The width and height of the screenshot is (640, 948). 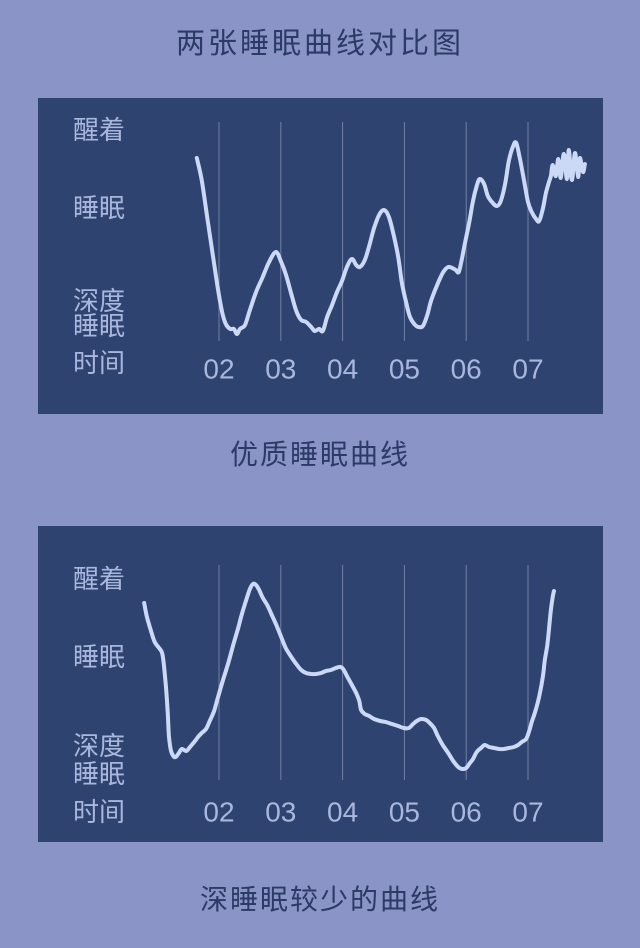 I want to click on page-title: 两张睡眠曲线对比图, so click(x=319, y=44).